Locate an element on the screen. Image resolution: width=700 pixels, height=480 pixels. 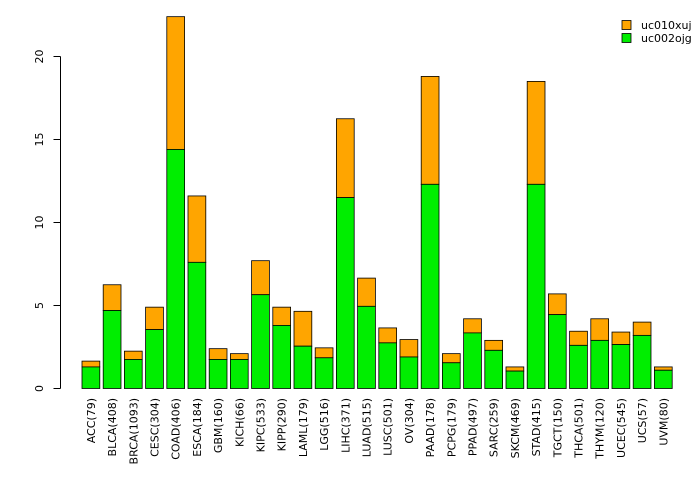
legend-label: uc010xuj is located at coordinates (666, 25).